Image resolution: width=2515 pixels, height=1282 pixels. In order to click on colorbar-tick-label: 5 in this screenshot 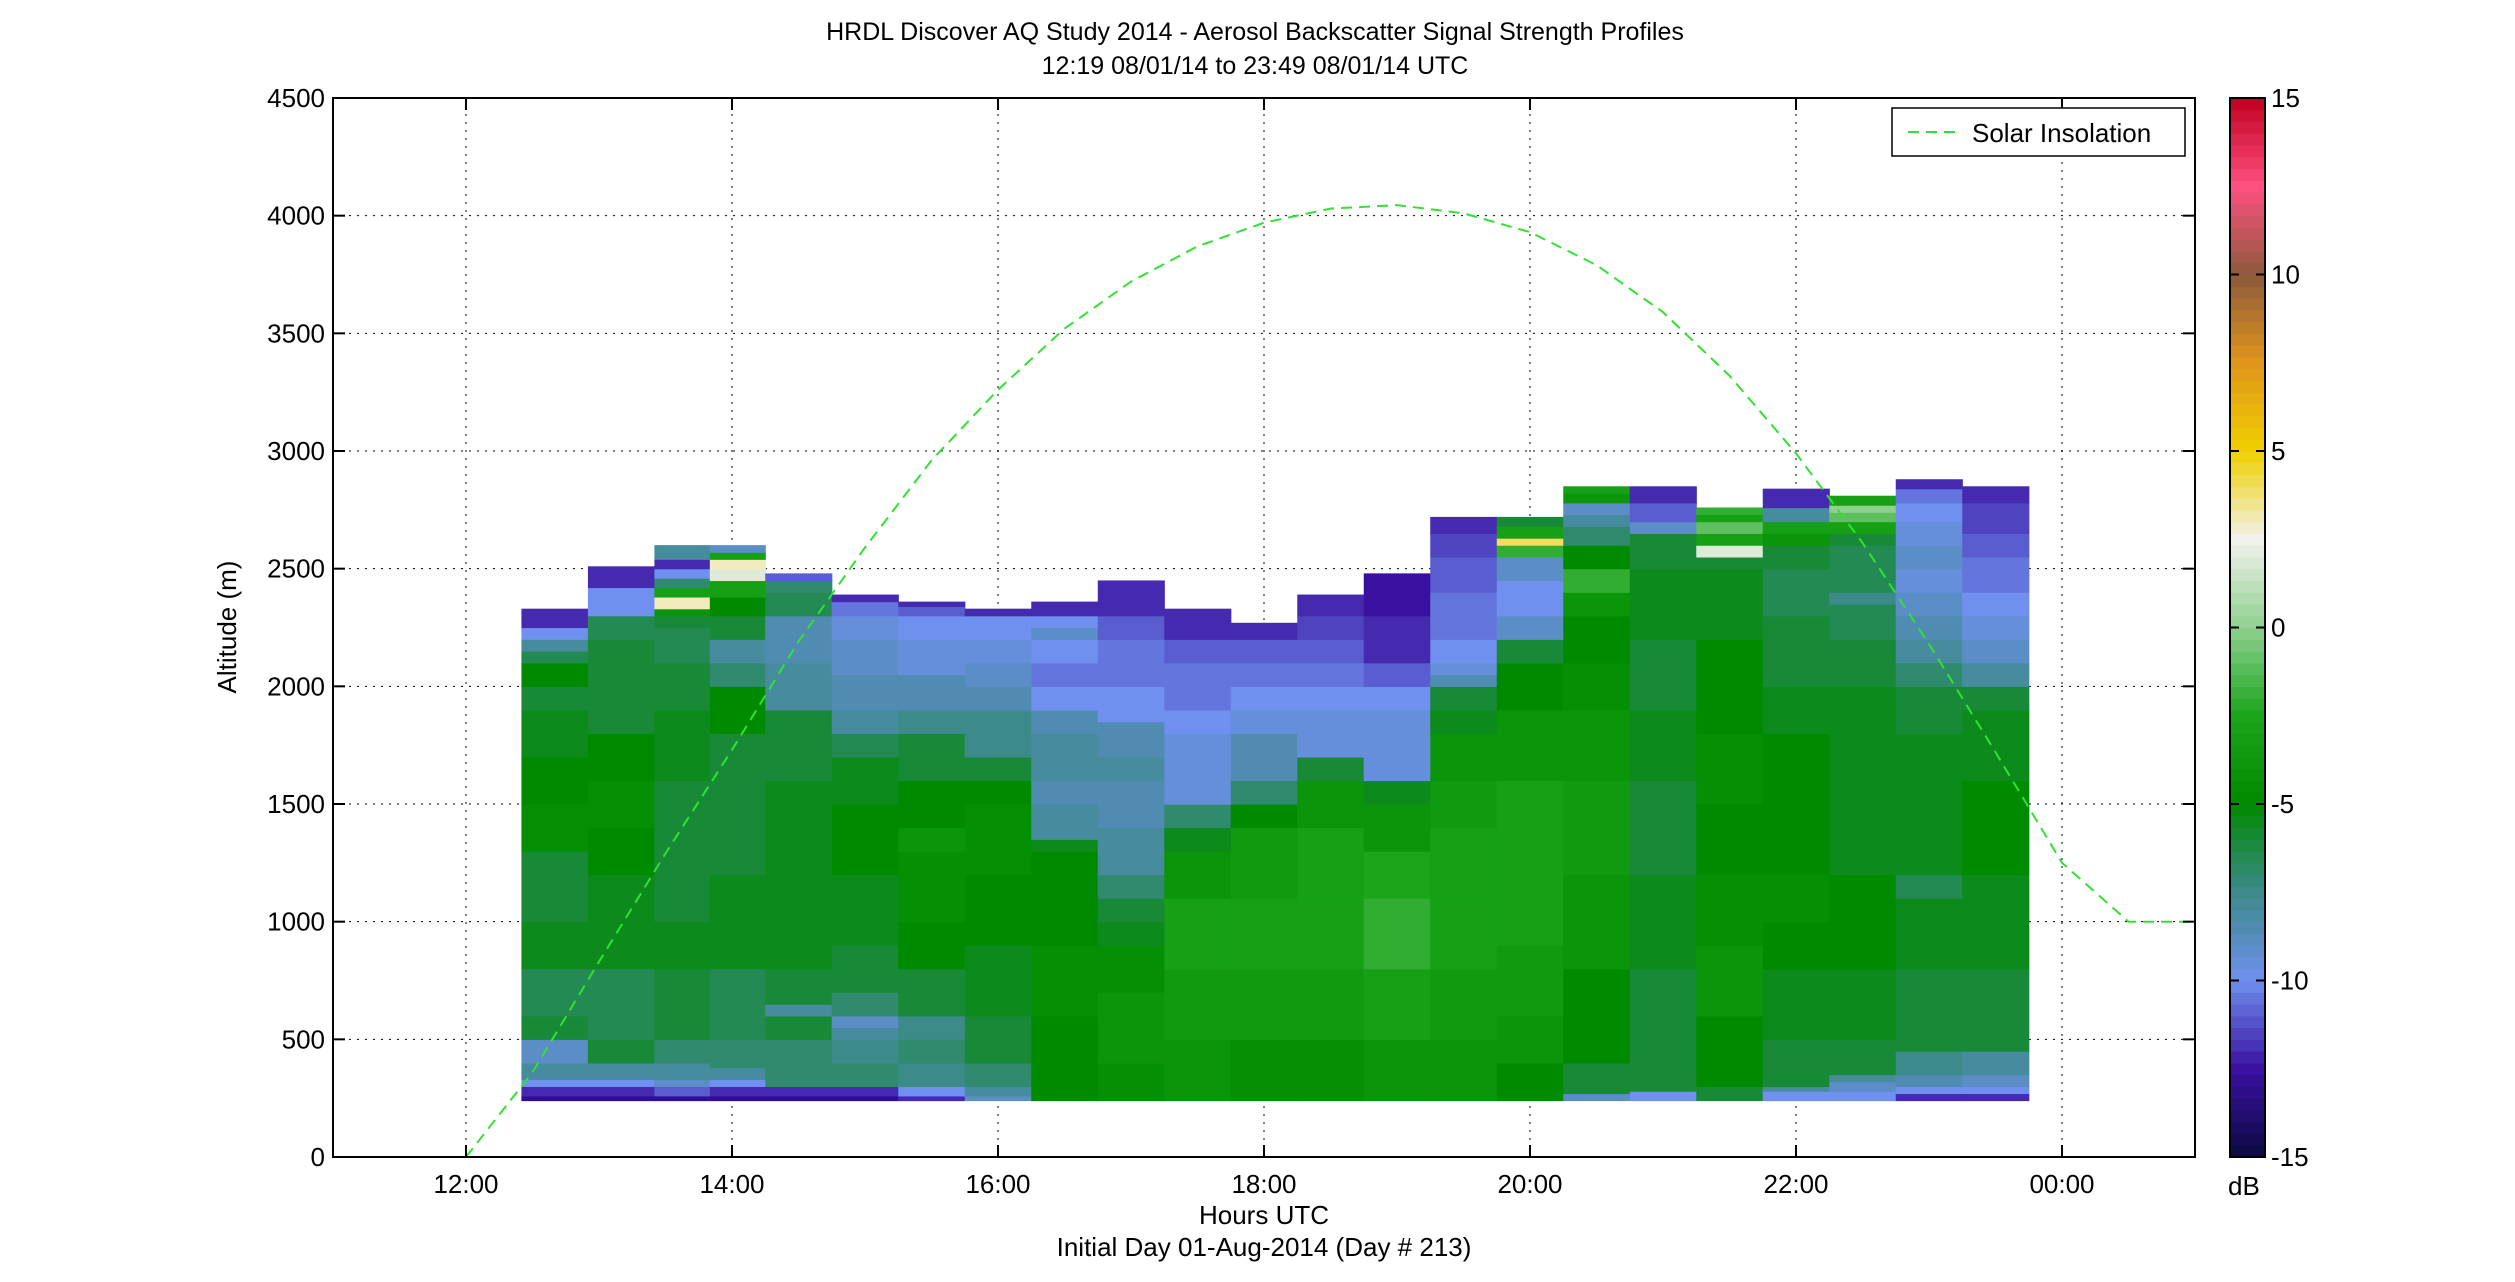, I will do `click(2278, 451)`.